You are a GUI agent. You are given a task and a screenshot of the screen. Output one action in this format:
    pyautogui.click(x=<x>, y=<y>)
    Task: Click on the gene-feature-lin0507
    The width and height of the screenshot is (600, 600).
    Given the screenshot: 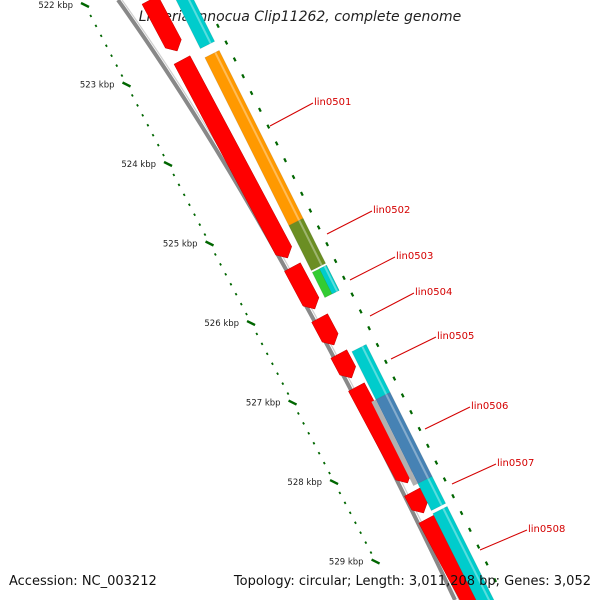 What is the action you would take?
    pyautogui.click(x=432, y=493)
    